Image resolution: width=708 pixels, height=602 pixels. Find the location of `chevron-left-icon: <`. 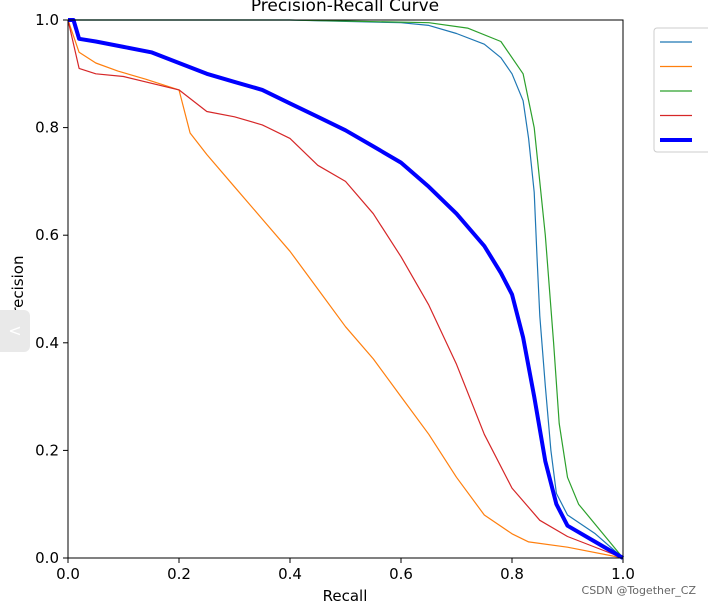

chevron-left-icon: < is located at coordinates (15, 330).